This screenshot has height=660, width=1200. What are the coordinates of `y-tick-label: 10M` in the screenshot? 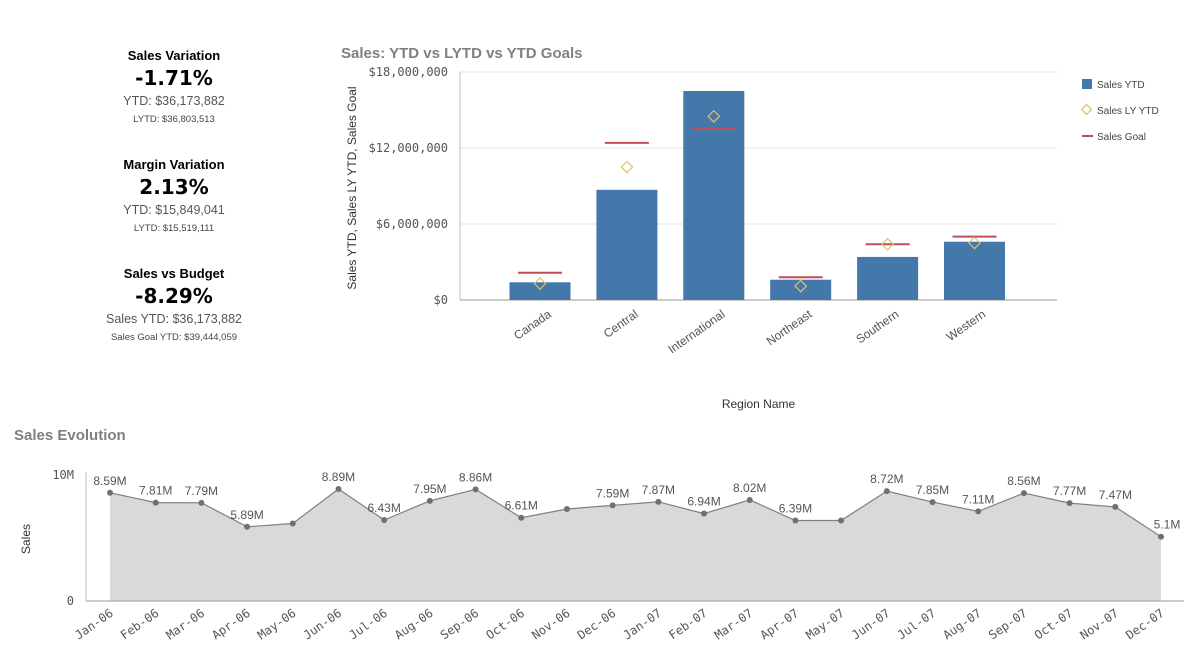 It's located at (63, 475).